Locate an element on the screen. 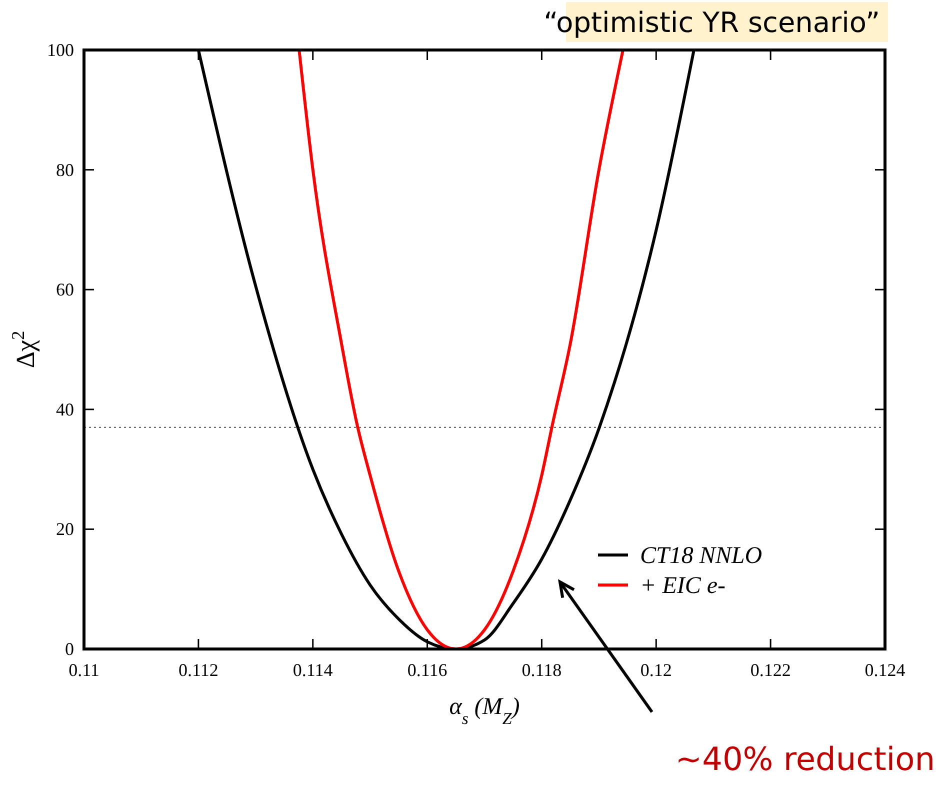 The image size is (947, 802). y-tick-label: 100 is located at coordinates (60, 50).